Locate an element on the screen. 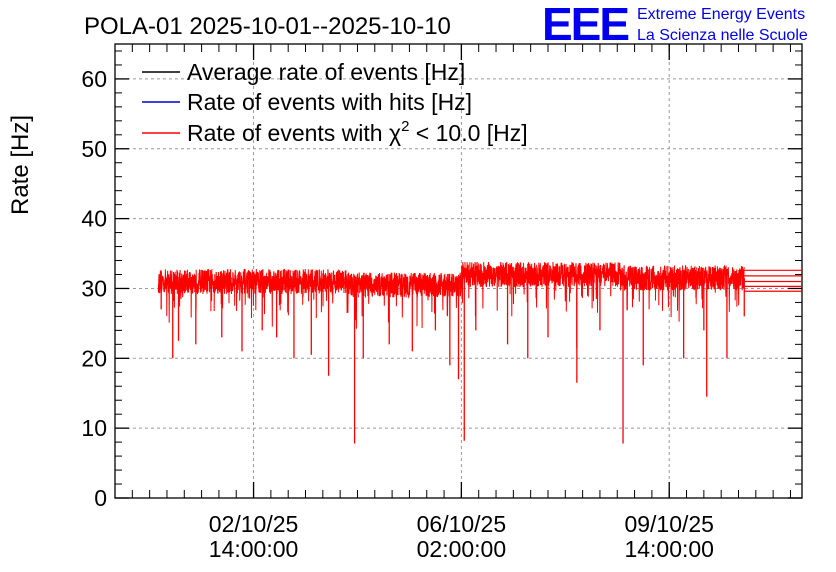 The width and height of the screenshot is (836, 572). y-tick-label: 30 is located at coordinates (94, 288).